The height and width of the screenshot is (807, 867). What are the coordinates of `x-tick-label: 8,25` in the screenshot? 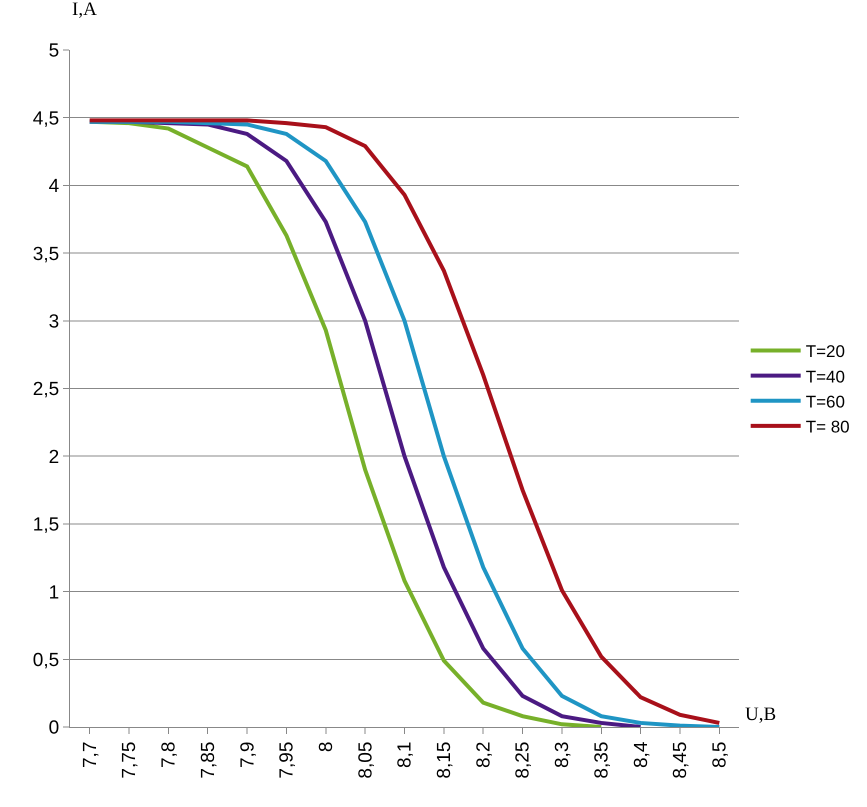 It's located at (523, 760).